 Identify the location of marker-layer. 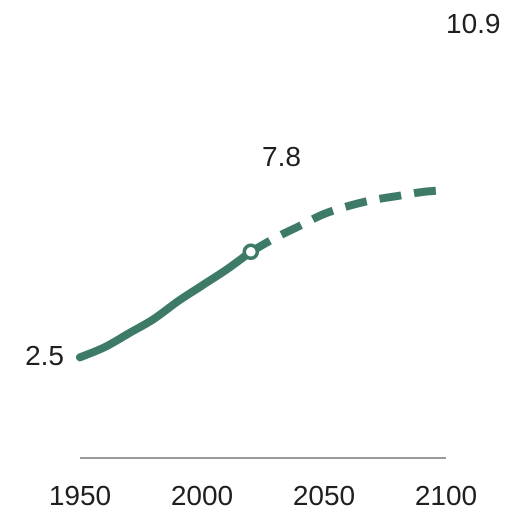
(251, 252).